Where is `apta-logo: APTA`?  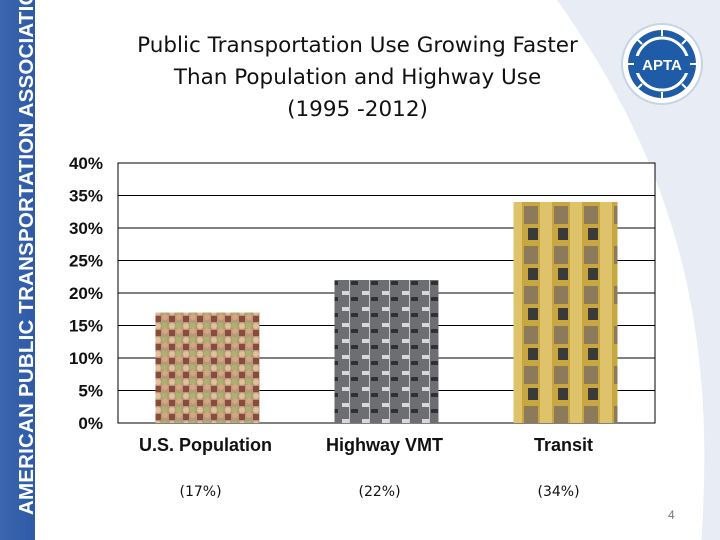 apta-logo: APTA is located at coordinates (662, 64).